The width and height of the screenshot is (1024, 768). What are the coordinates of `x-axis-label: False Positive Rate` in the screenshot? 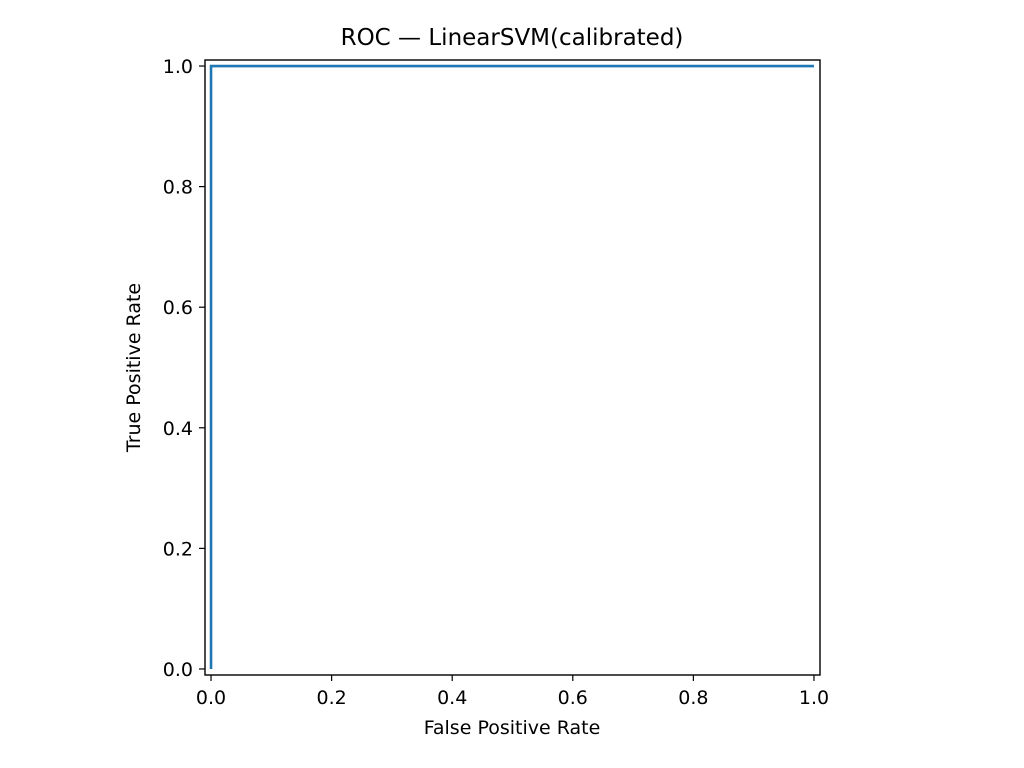 It's located at (512, 728).